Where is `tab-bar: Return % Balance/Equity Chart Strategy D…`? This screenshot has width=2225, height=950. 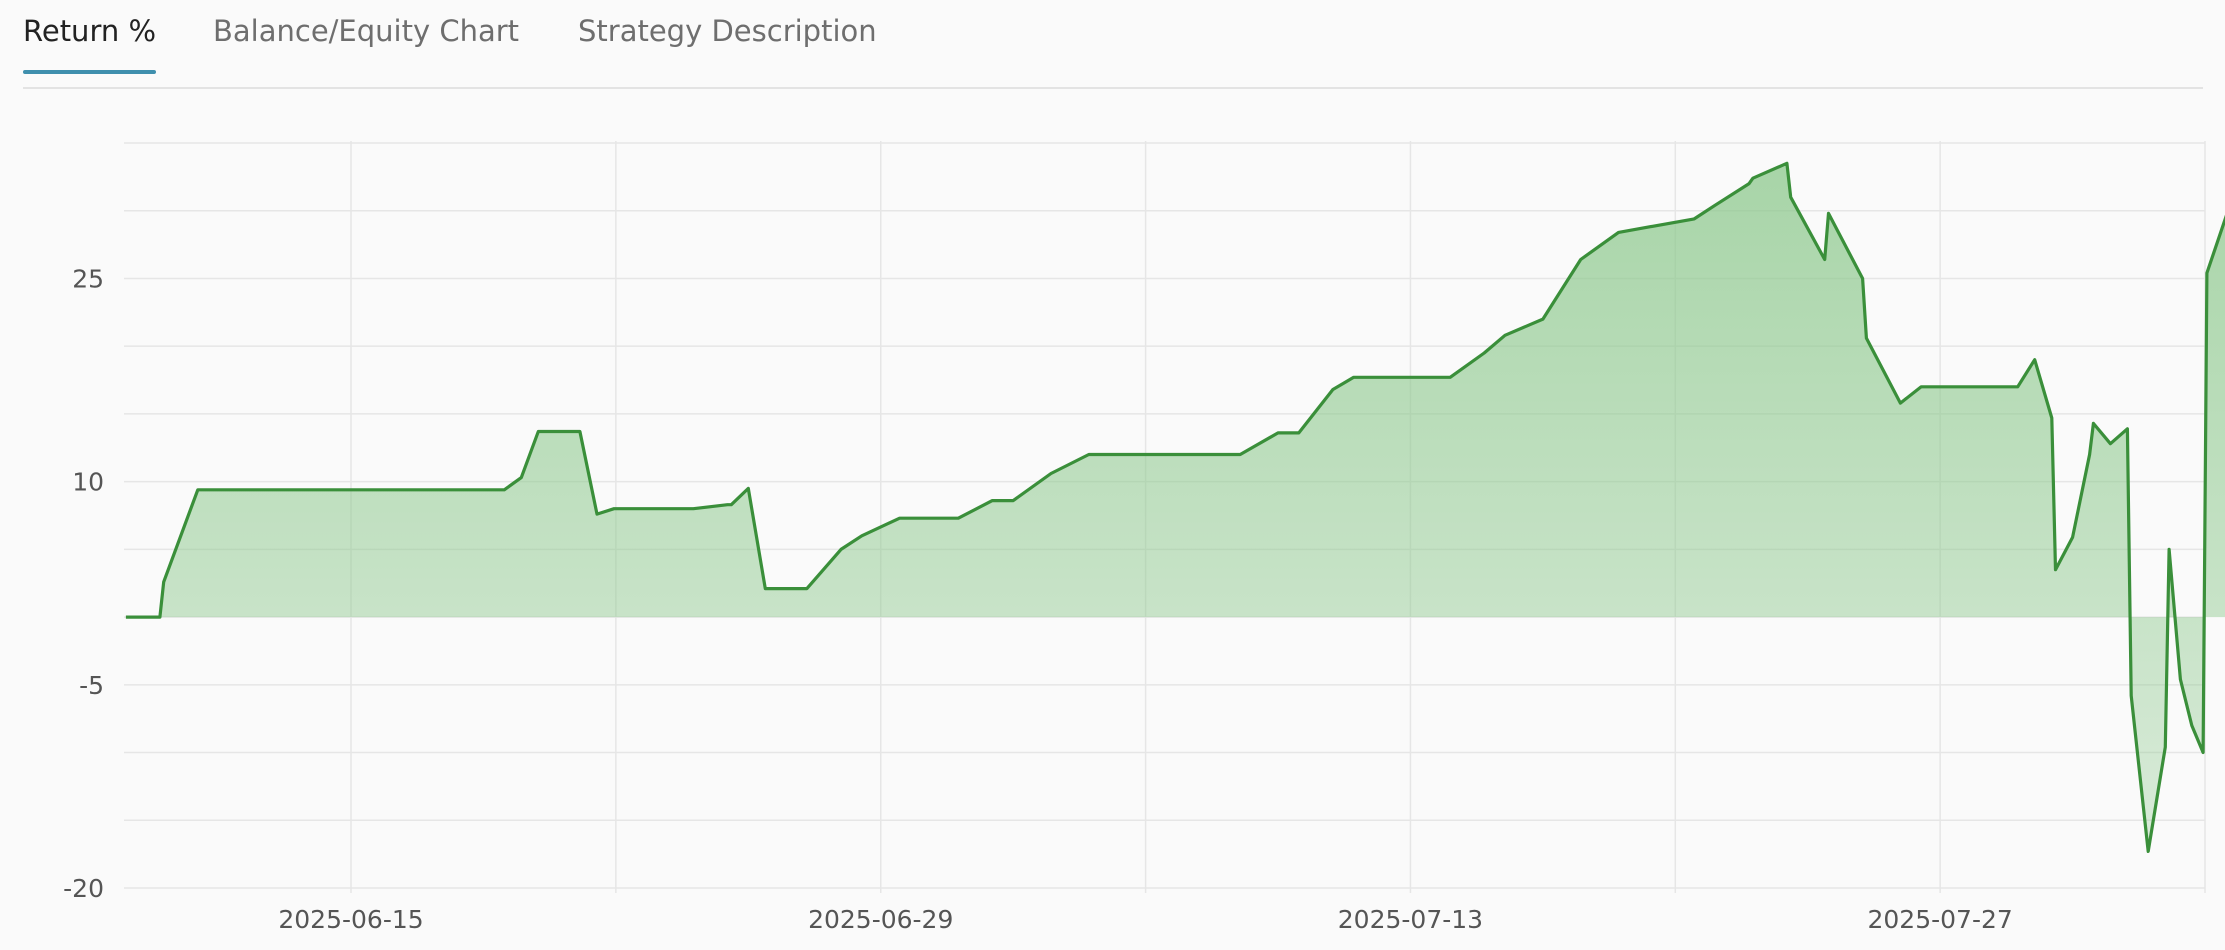
tab-bar: Return % Balance/Equity Chart Strategy D… is located at coordinates (1113, 44).